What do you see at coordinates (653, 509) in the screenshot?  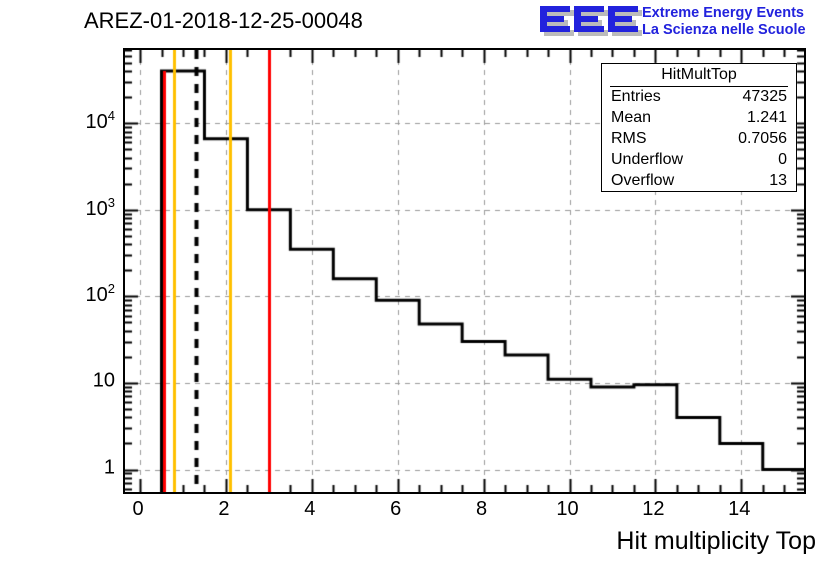 I see `x-tick-label: 12` at bounding box center [653, 509].